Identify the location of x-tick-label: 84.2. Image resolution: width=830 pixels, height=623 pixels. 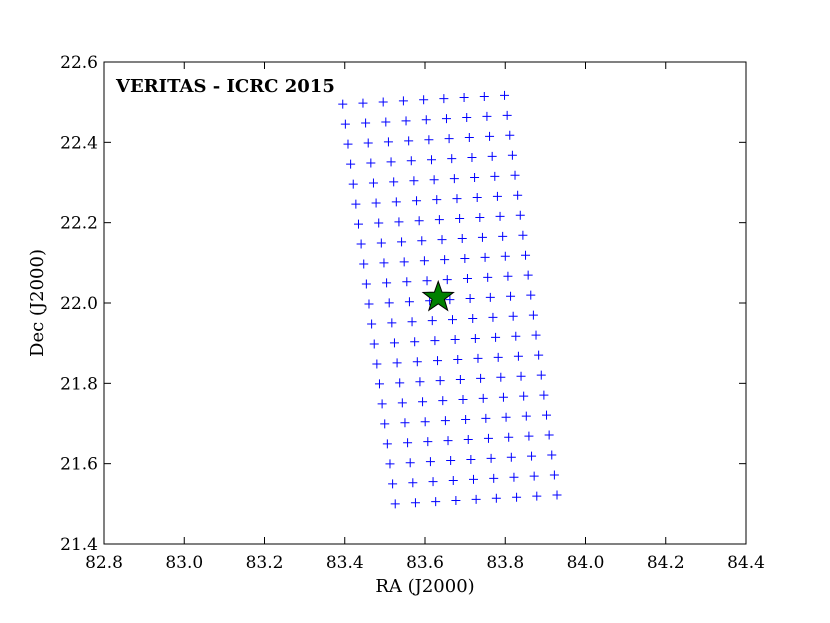
(666, 563).